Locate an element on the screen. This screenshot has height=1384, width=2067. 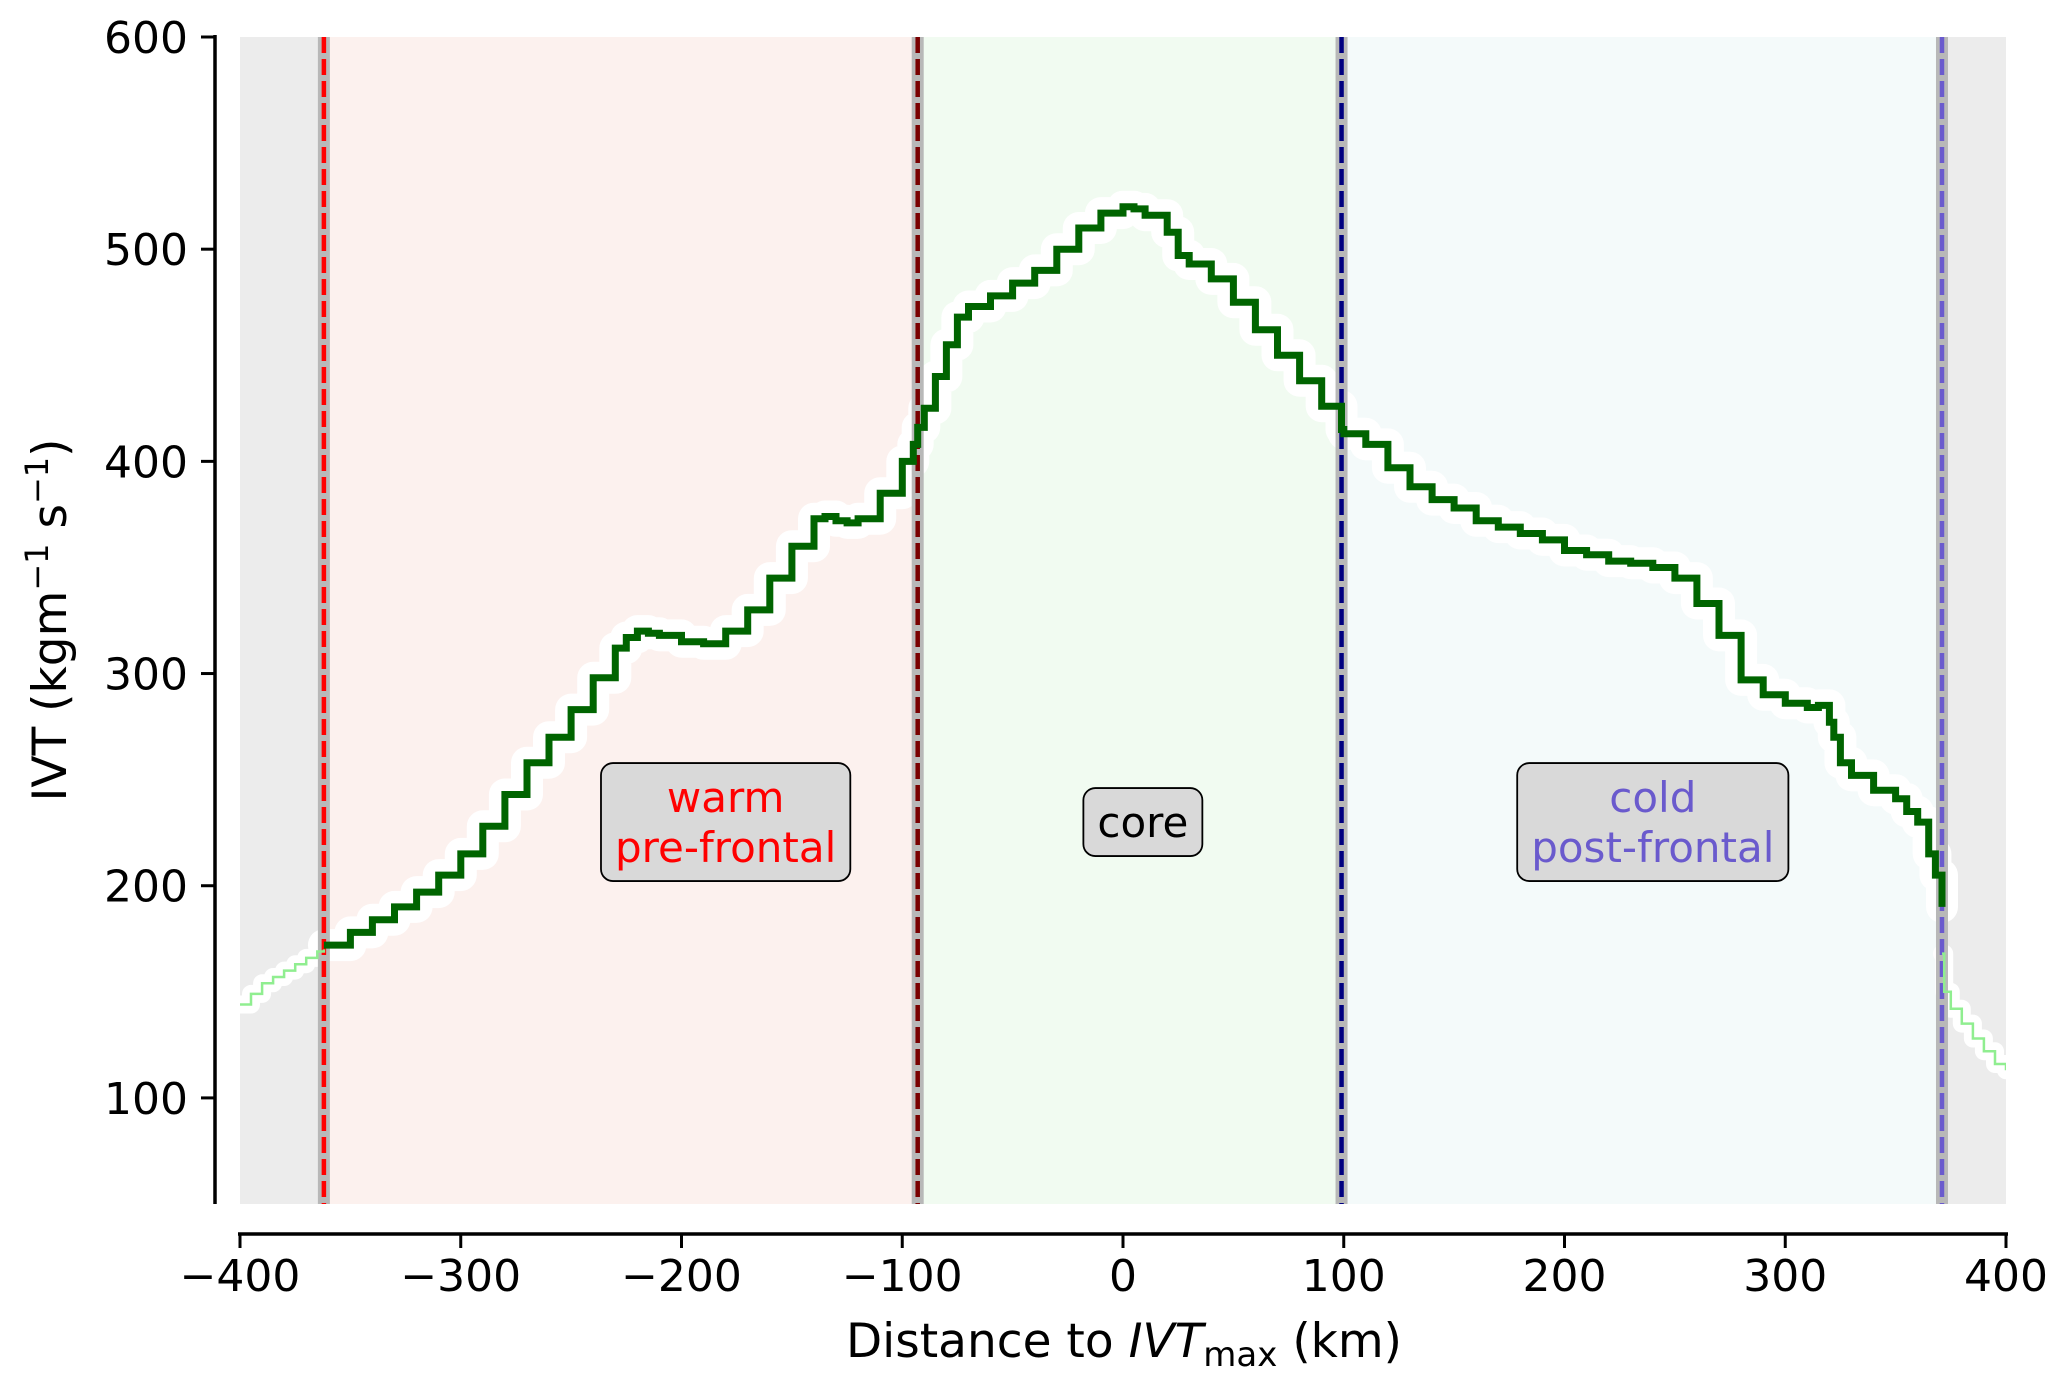
x-axis-label: Distance to IVTmax (km) is located at coordinates (1124, 1344).